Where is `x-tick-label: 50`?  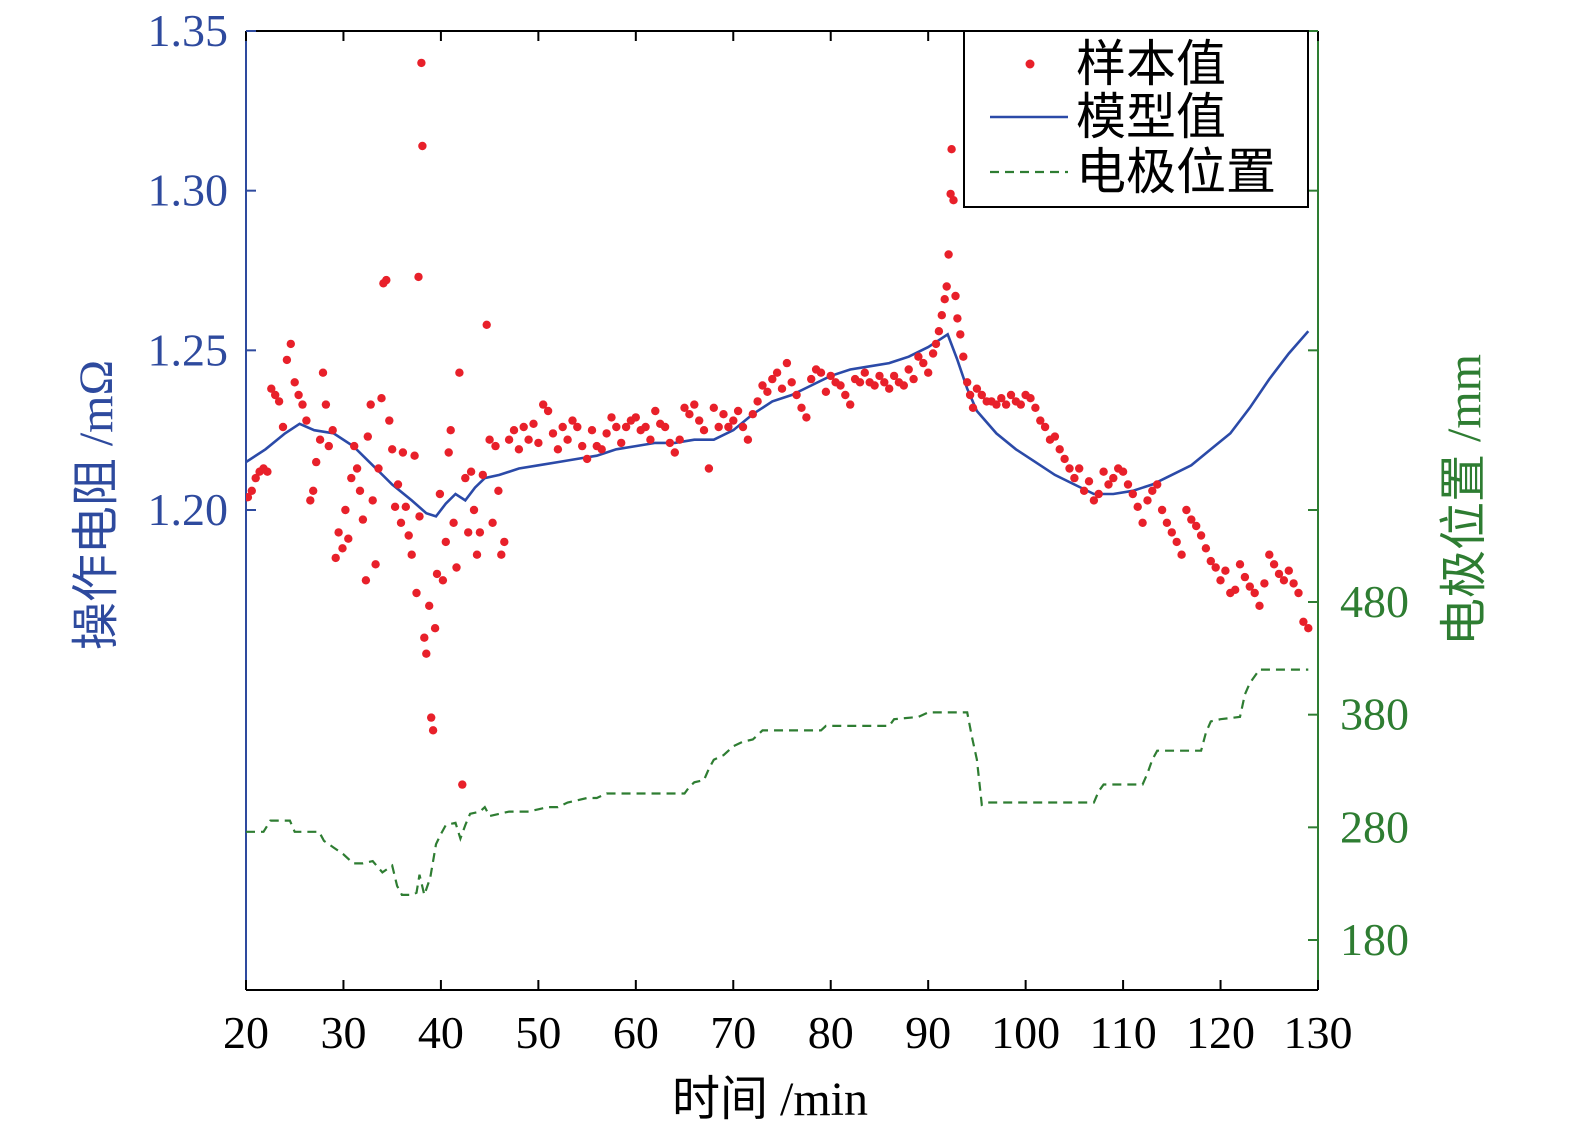 x-tick-label: 50 is located at coordinates (538, 1032).